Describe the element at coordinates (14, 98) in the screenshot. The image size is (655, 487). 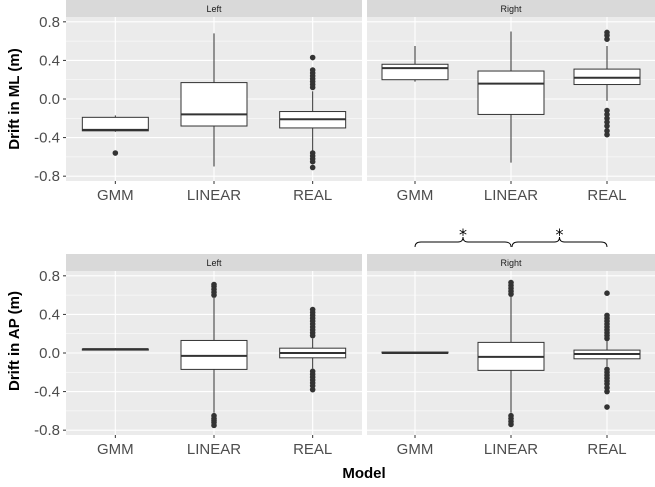
I see `y-axis-title-ml: Drift in ML (m)` at that location.